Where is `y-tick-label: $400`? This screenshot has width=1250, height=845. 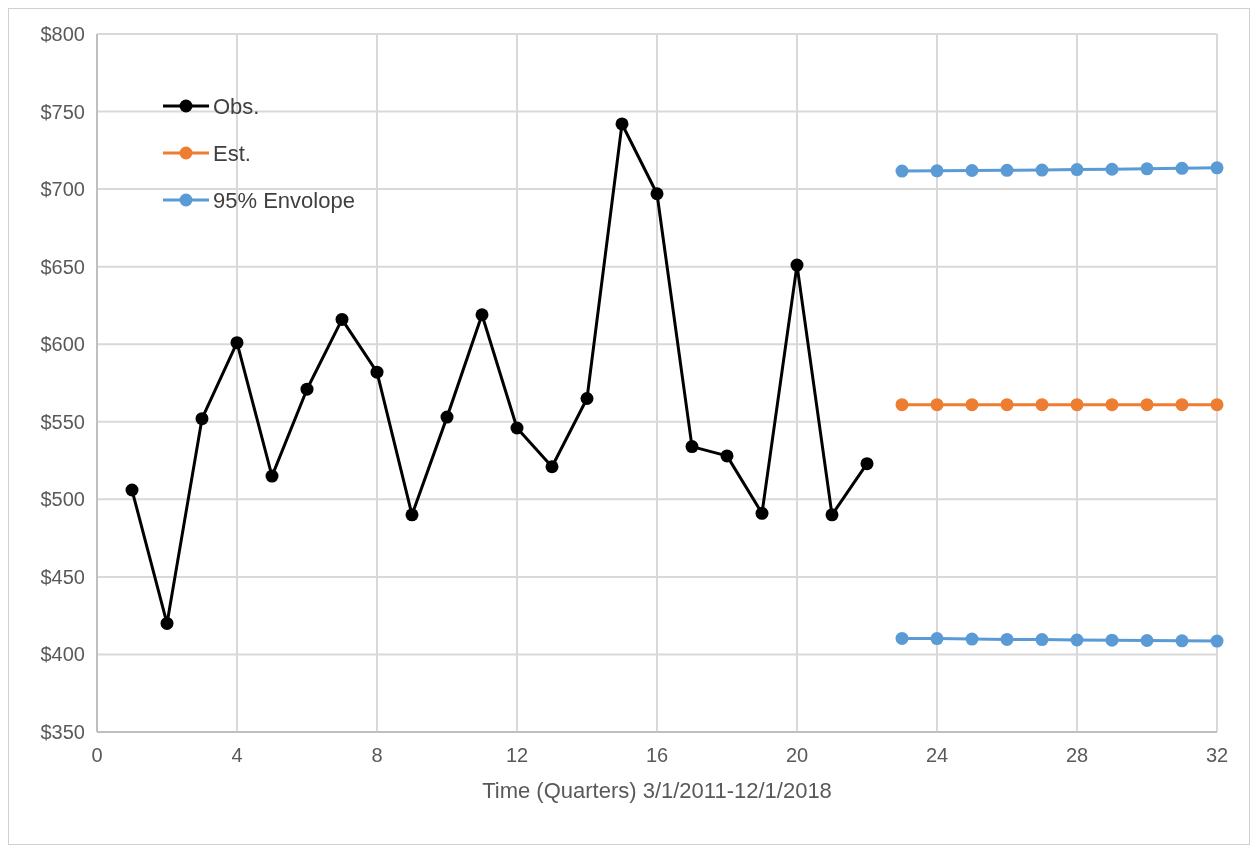
y-tick-label: $400 is located at coordinates (62, 654).